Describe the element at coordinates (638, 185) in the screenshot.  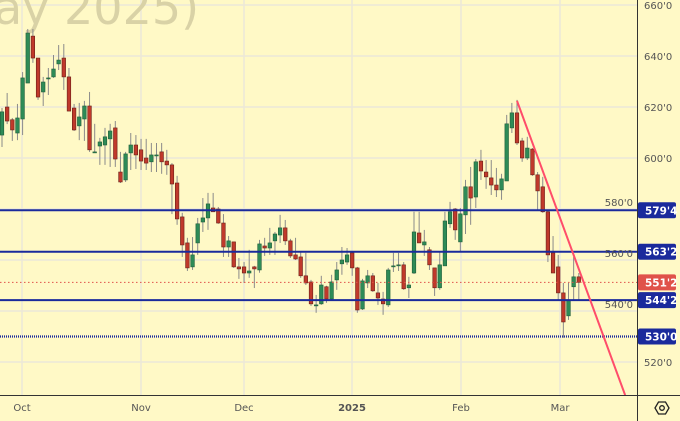
I see `price-axis: 660'0 640'0 620'0 600'0 580'0 560'0 540'0 520'0` at that location.